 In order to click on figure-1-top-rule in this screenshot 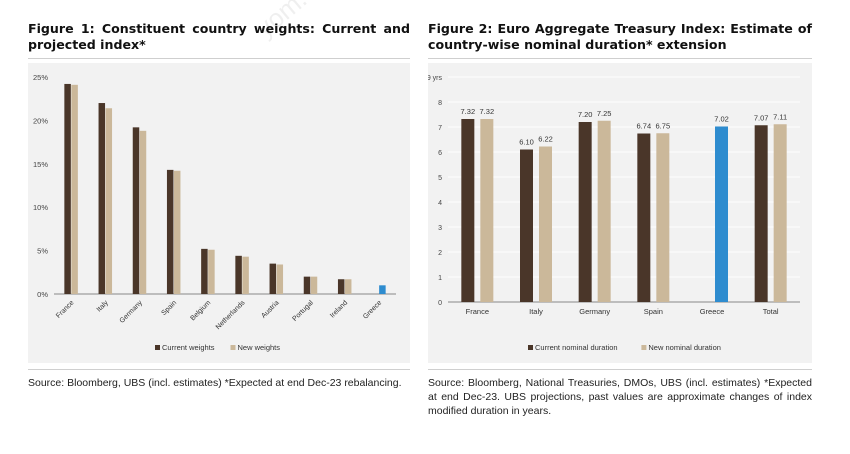, I will do `click(219, 58)`.